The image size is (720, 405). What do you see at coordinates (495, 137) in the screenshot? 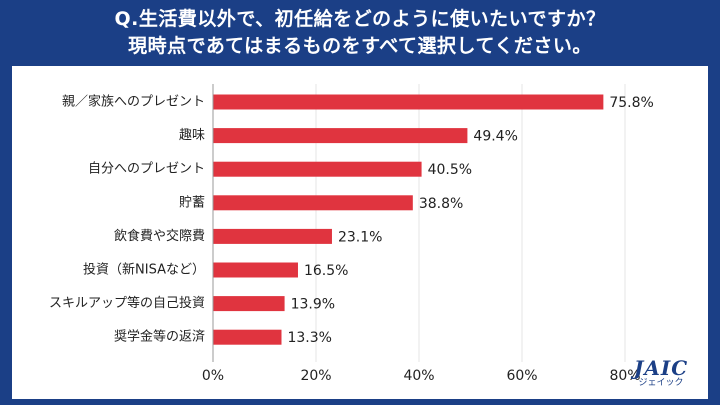
I see `value-label: 49.4%` at bounding box center [495, 137].